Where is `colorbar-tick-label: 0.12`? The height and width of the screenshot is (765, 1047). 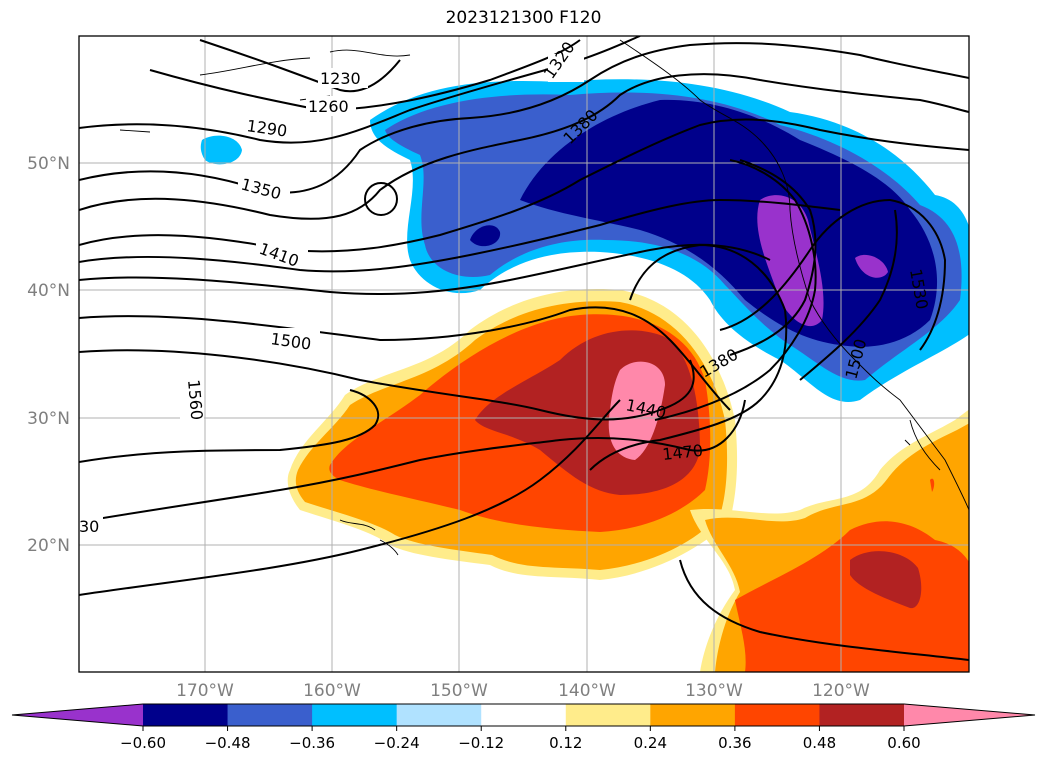
colorbar-tick-label: 0.12 is located at coordinates (565, 743).